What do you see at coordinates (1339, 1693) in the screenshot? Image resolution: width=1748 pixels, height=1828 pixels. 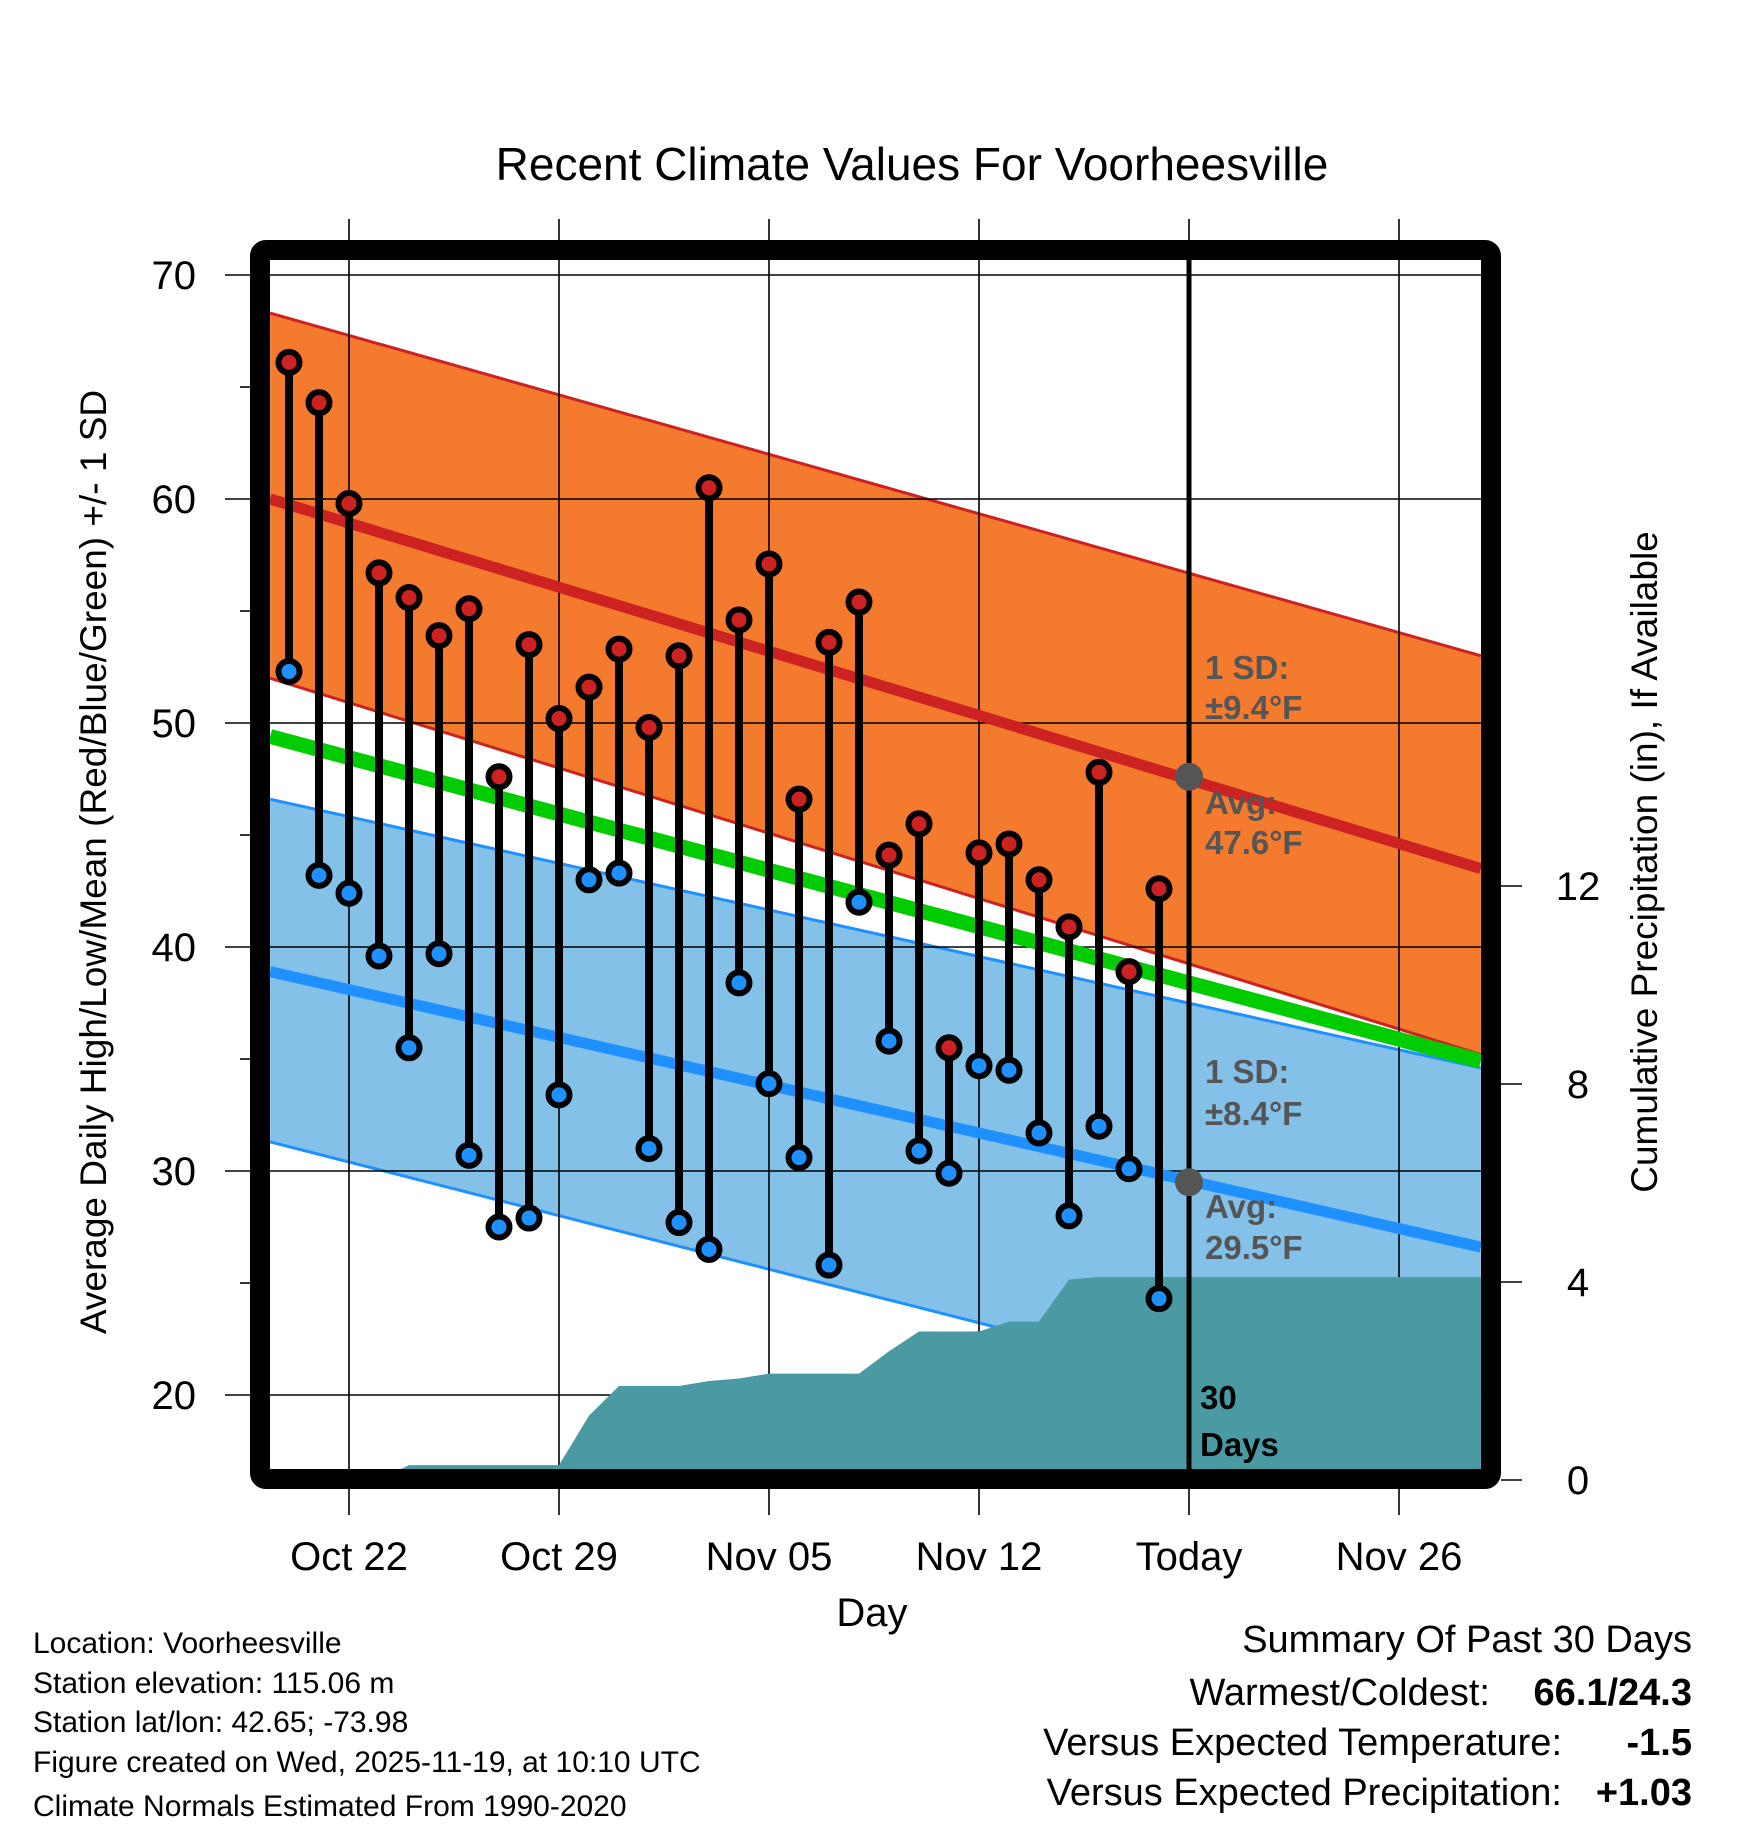 I see `warmest-coldest-label: Warmest/Coldest:` at bounding box center [1339, 1693].